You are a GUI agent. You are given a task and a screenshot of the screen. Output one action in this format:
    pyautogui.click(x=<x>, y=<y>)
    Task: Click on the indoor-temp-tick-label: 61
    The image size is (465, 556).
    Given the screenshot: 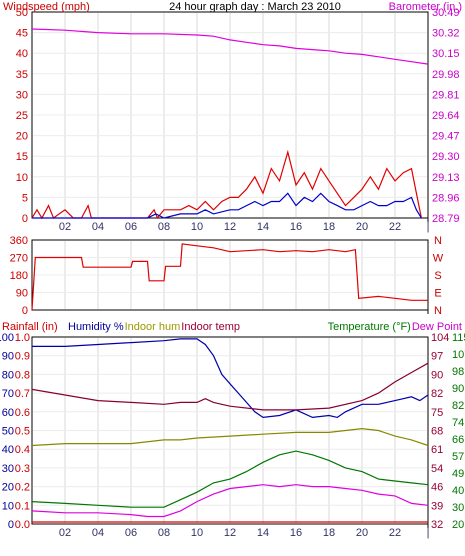 What is the action you would take?
    pyautogui.click(x=437, y=450)
    